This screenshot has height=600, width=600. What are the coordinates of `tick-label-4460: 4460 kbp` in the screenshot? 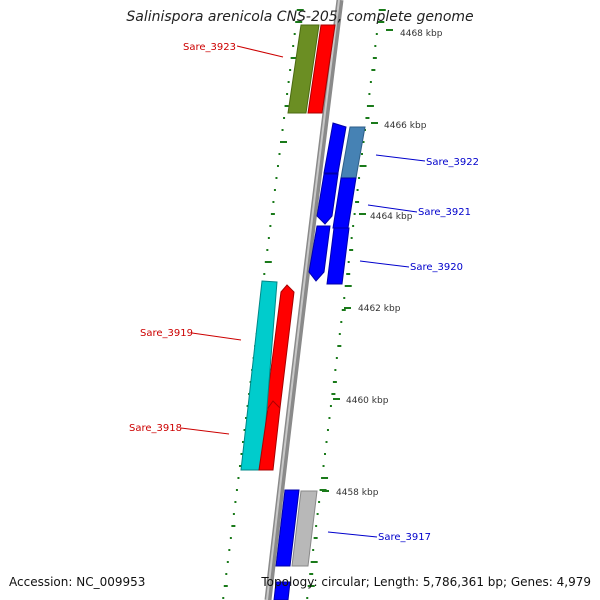 It's located at (367, 401).